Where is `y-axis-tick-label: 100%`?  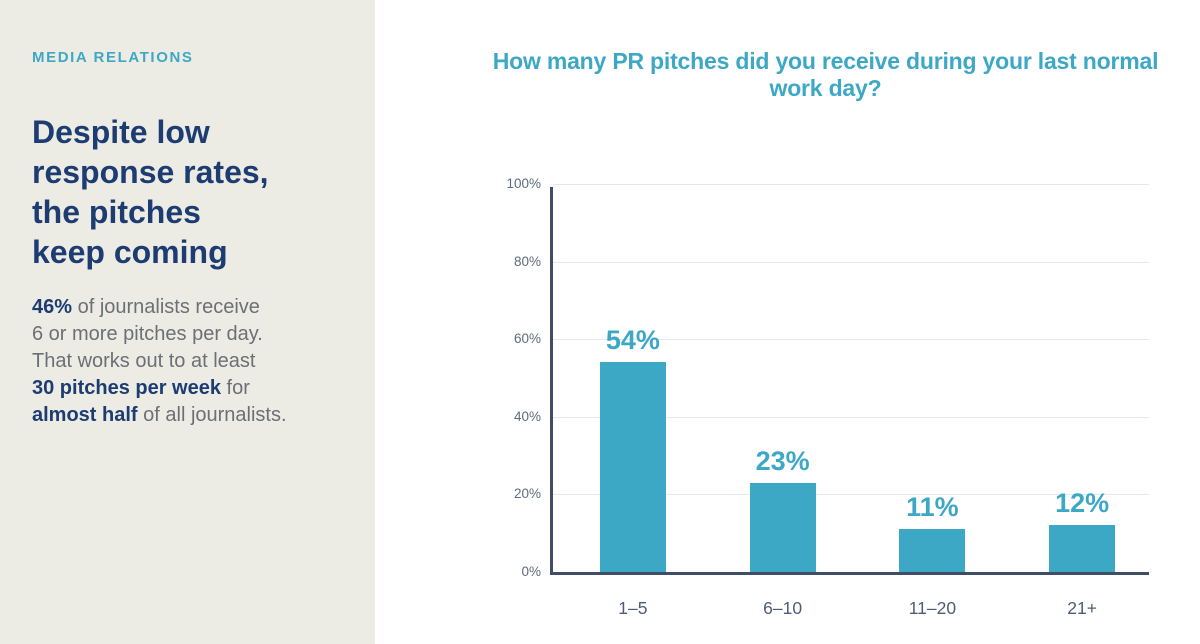
y-axis-tick-label: 100% is located at coordinates (523, 183).